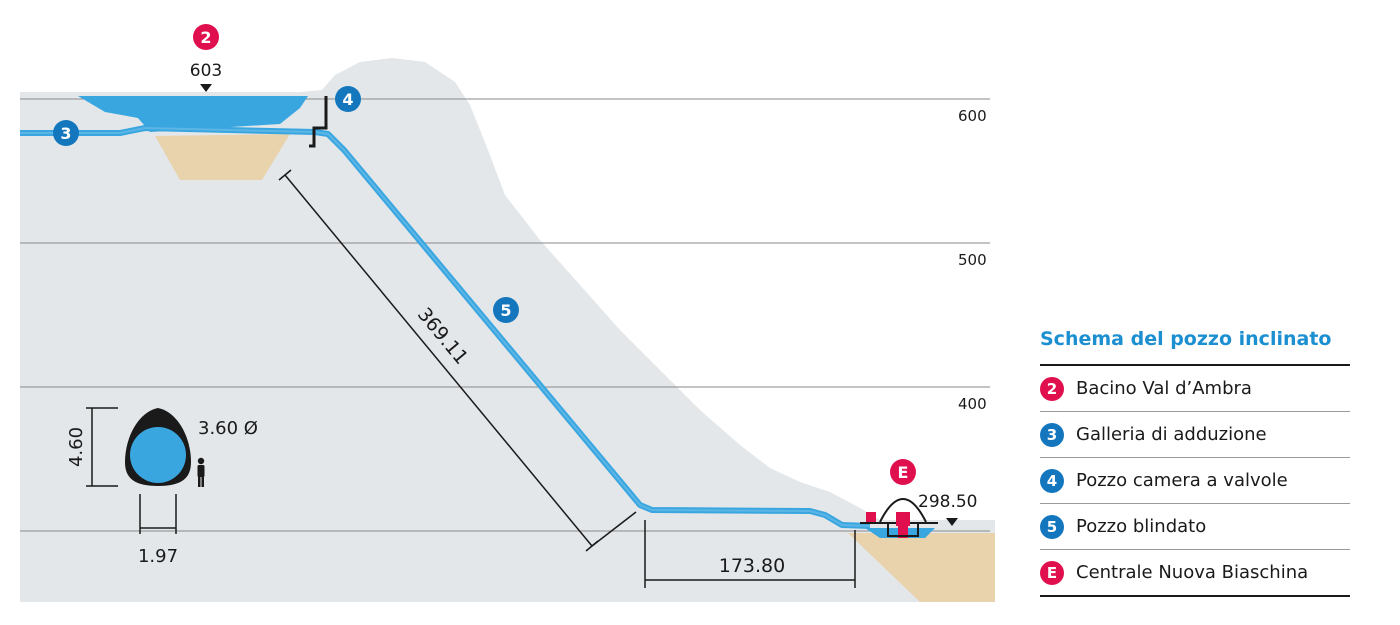  I want to click on legend-badge-2: 2, so click(1052, 388).